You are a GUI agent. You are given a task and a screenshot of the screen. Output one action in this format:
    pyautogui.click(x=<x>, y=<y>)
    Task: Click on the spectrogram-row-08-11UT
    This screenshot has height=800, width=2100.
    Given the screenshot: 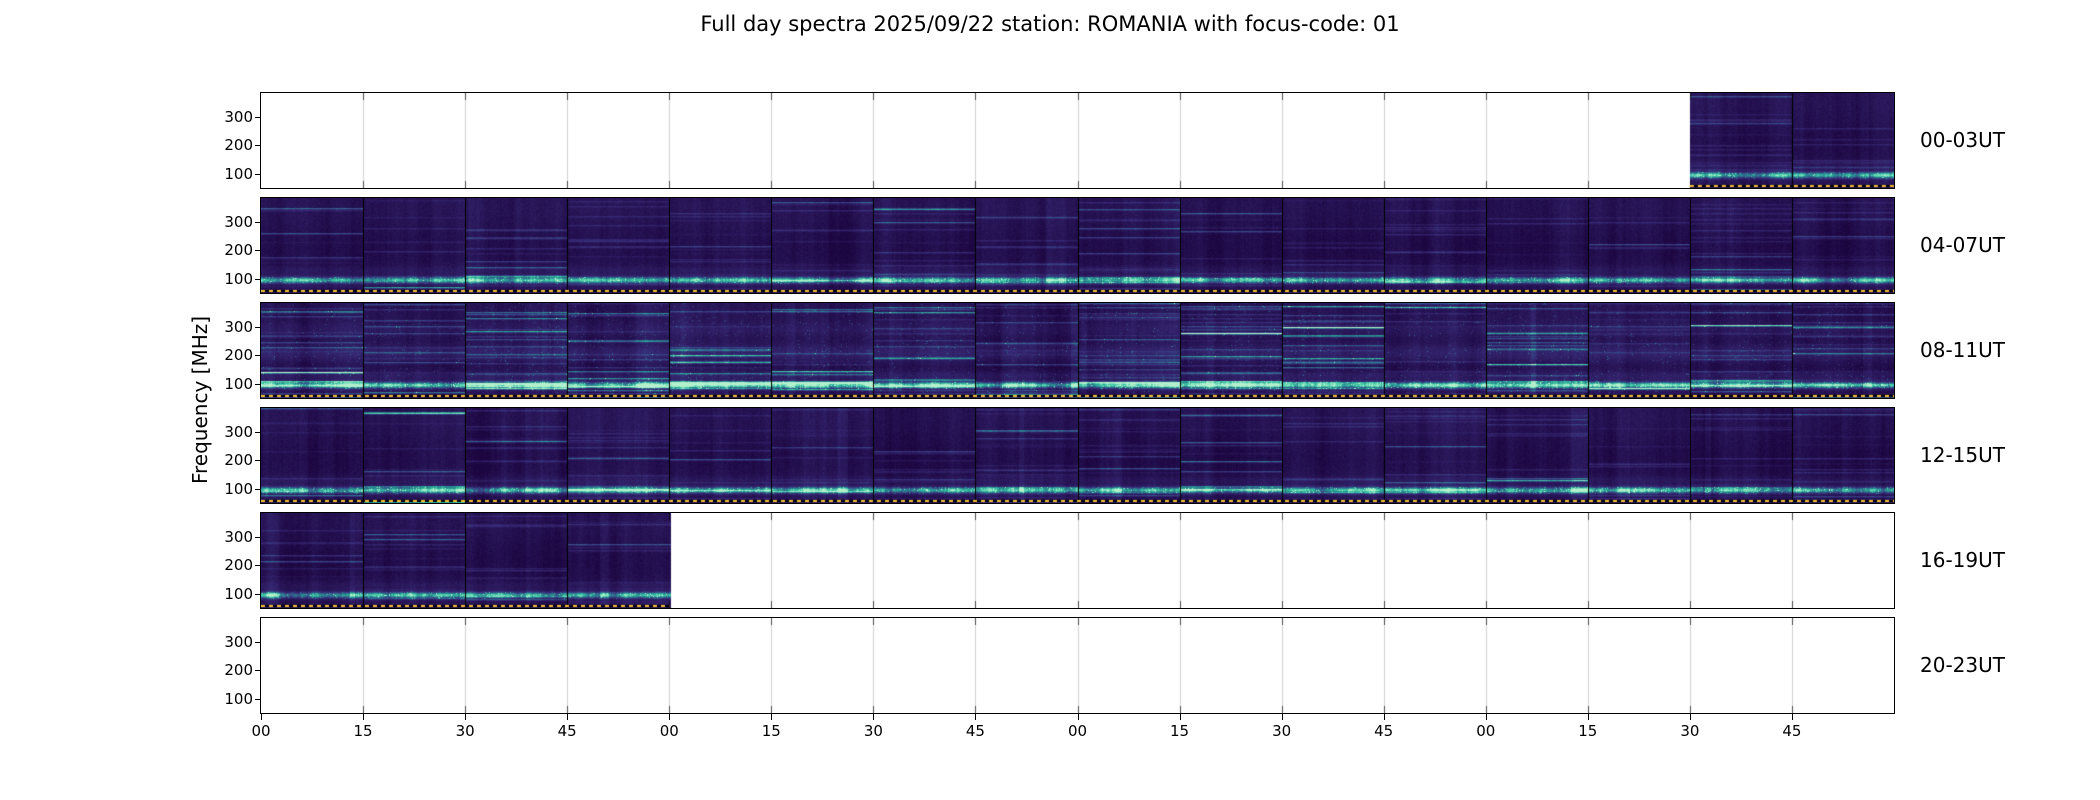 What is the action you would take?
    pyautogui.click(x=1077, y=350)
    